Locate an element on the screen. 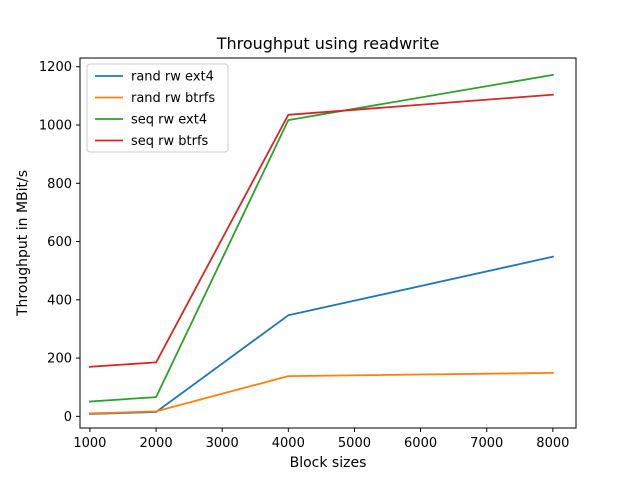 This screenshot has width=640, height=480. series-line-rand-rw-btrfs is located at coordinates (321, 393).